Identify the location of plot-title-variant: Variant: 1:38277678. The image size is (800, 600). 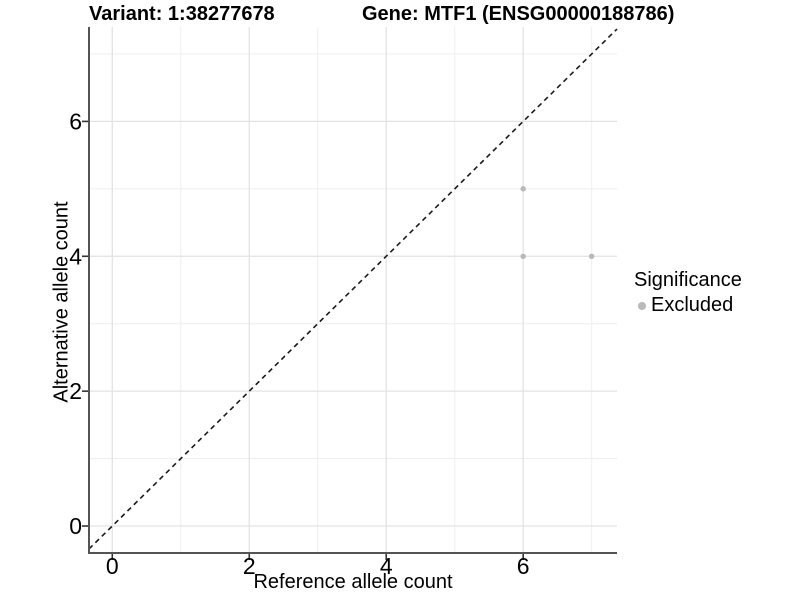
(182, 14).